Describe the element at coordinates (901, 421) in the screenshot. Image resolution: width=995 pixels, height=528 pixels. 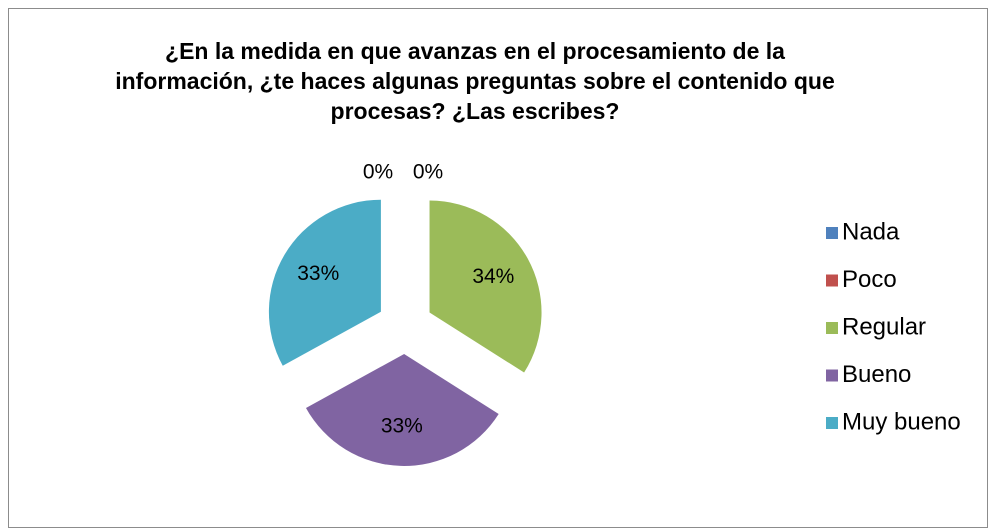
I see `legend-label: Muy bueno` at that location.